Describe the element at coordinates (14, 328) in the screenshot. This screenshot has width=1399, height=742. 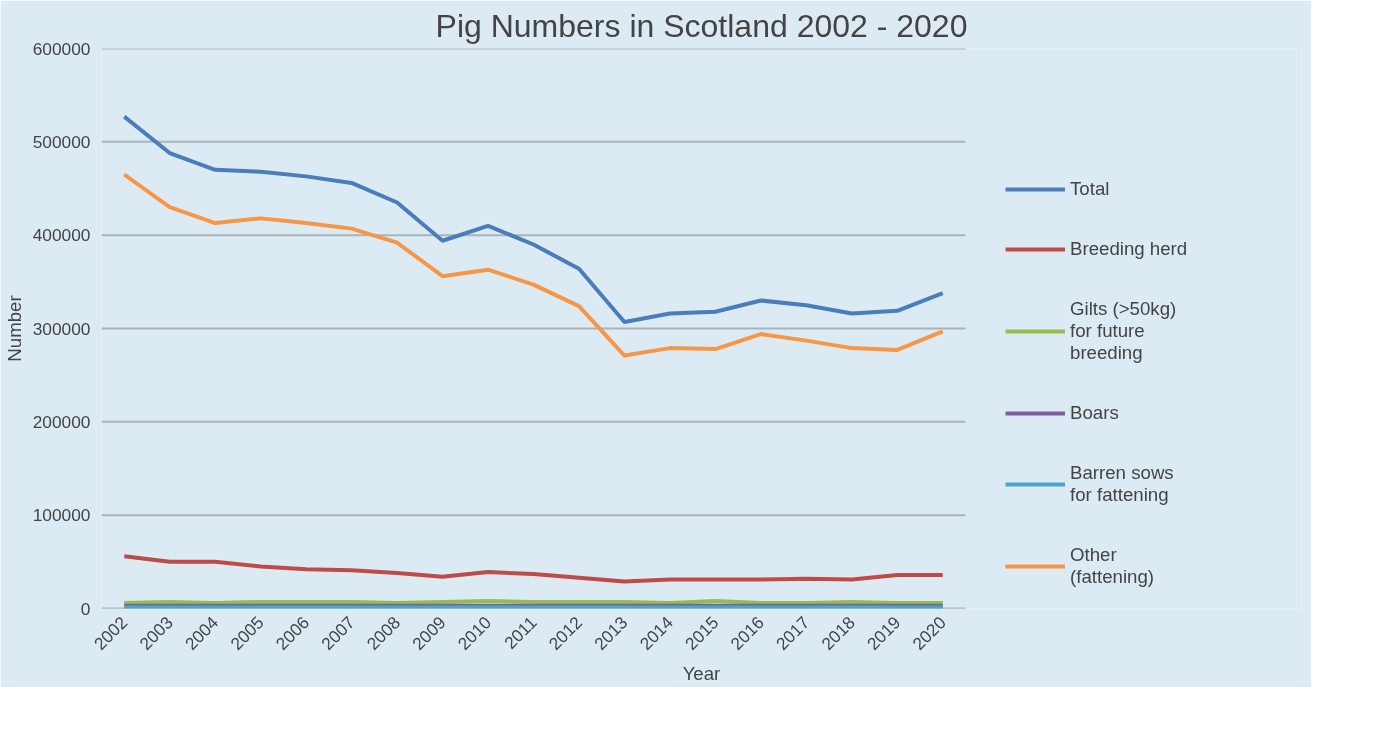
I see `y-axis-title: Number` at that location.